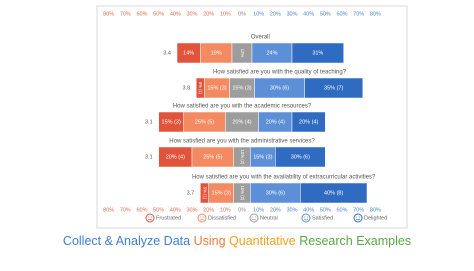  What do you see at coordinates (187, 88) in the screenshot?
I see `row-score: 3.8` at bounding box center [187, 88].